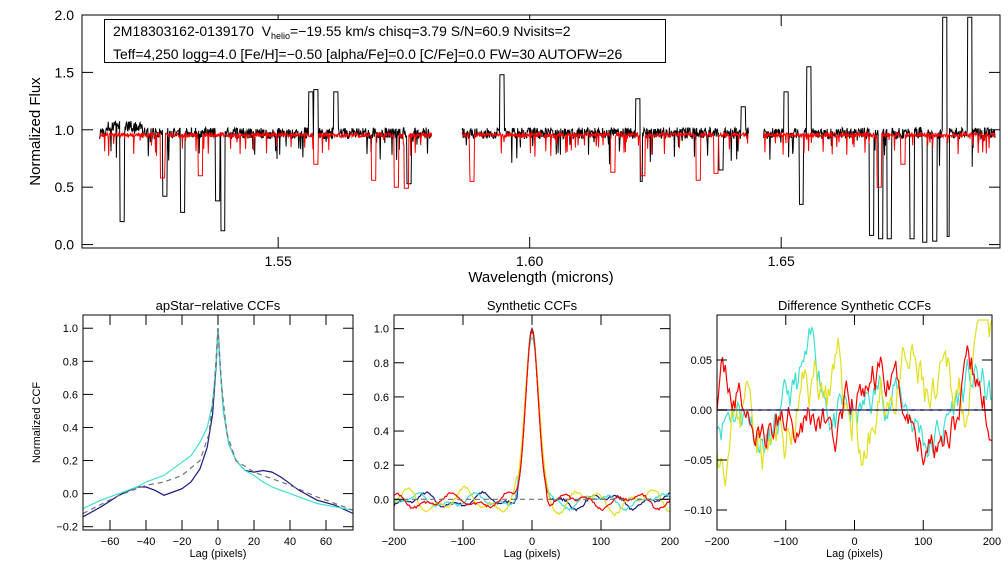  What do you see at coordinates (701, 411) in the screenshot?
I see `difference_ccf-ytick-label-2: 0.00` at bounding box center [701, 411].